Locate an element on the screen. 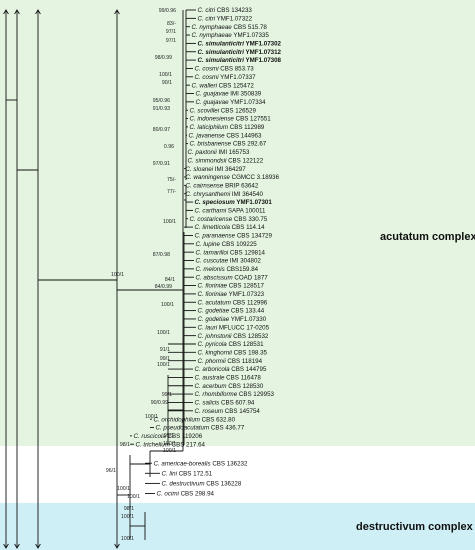 Image resolution: width=475 pixels, height=550 pixels. tip-label: C. speciosum YMF1.07301 is located at coordinates (234, 202).